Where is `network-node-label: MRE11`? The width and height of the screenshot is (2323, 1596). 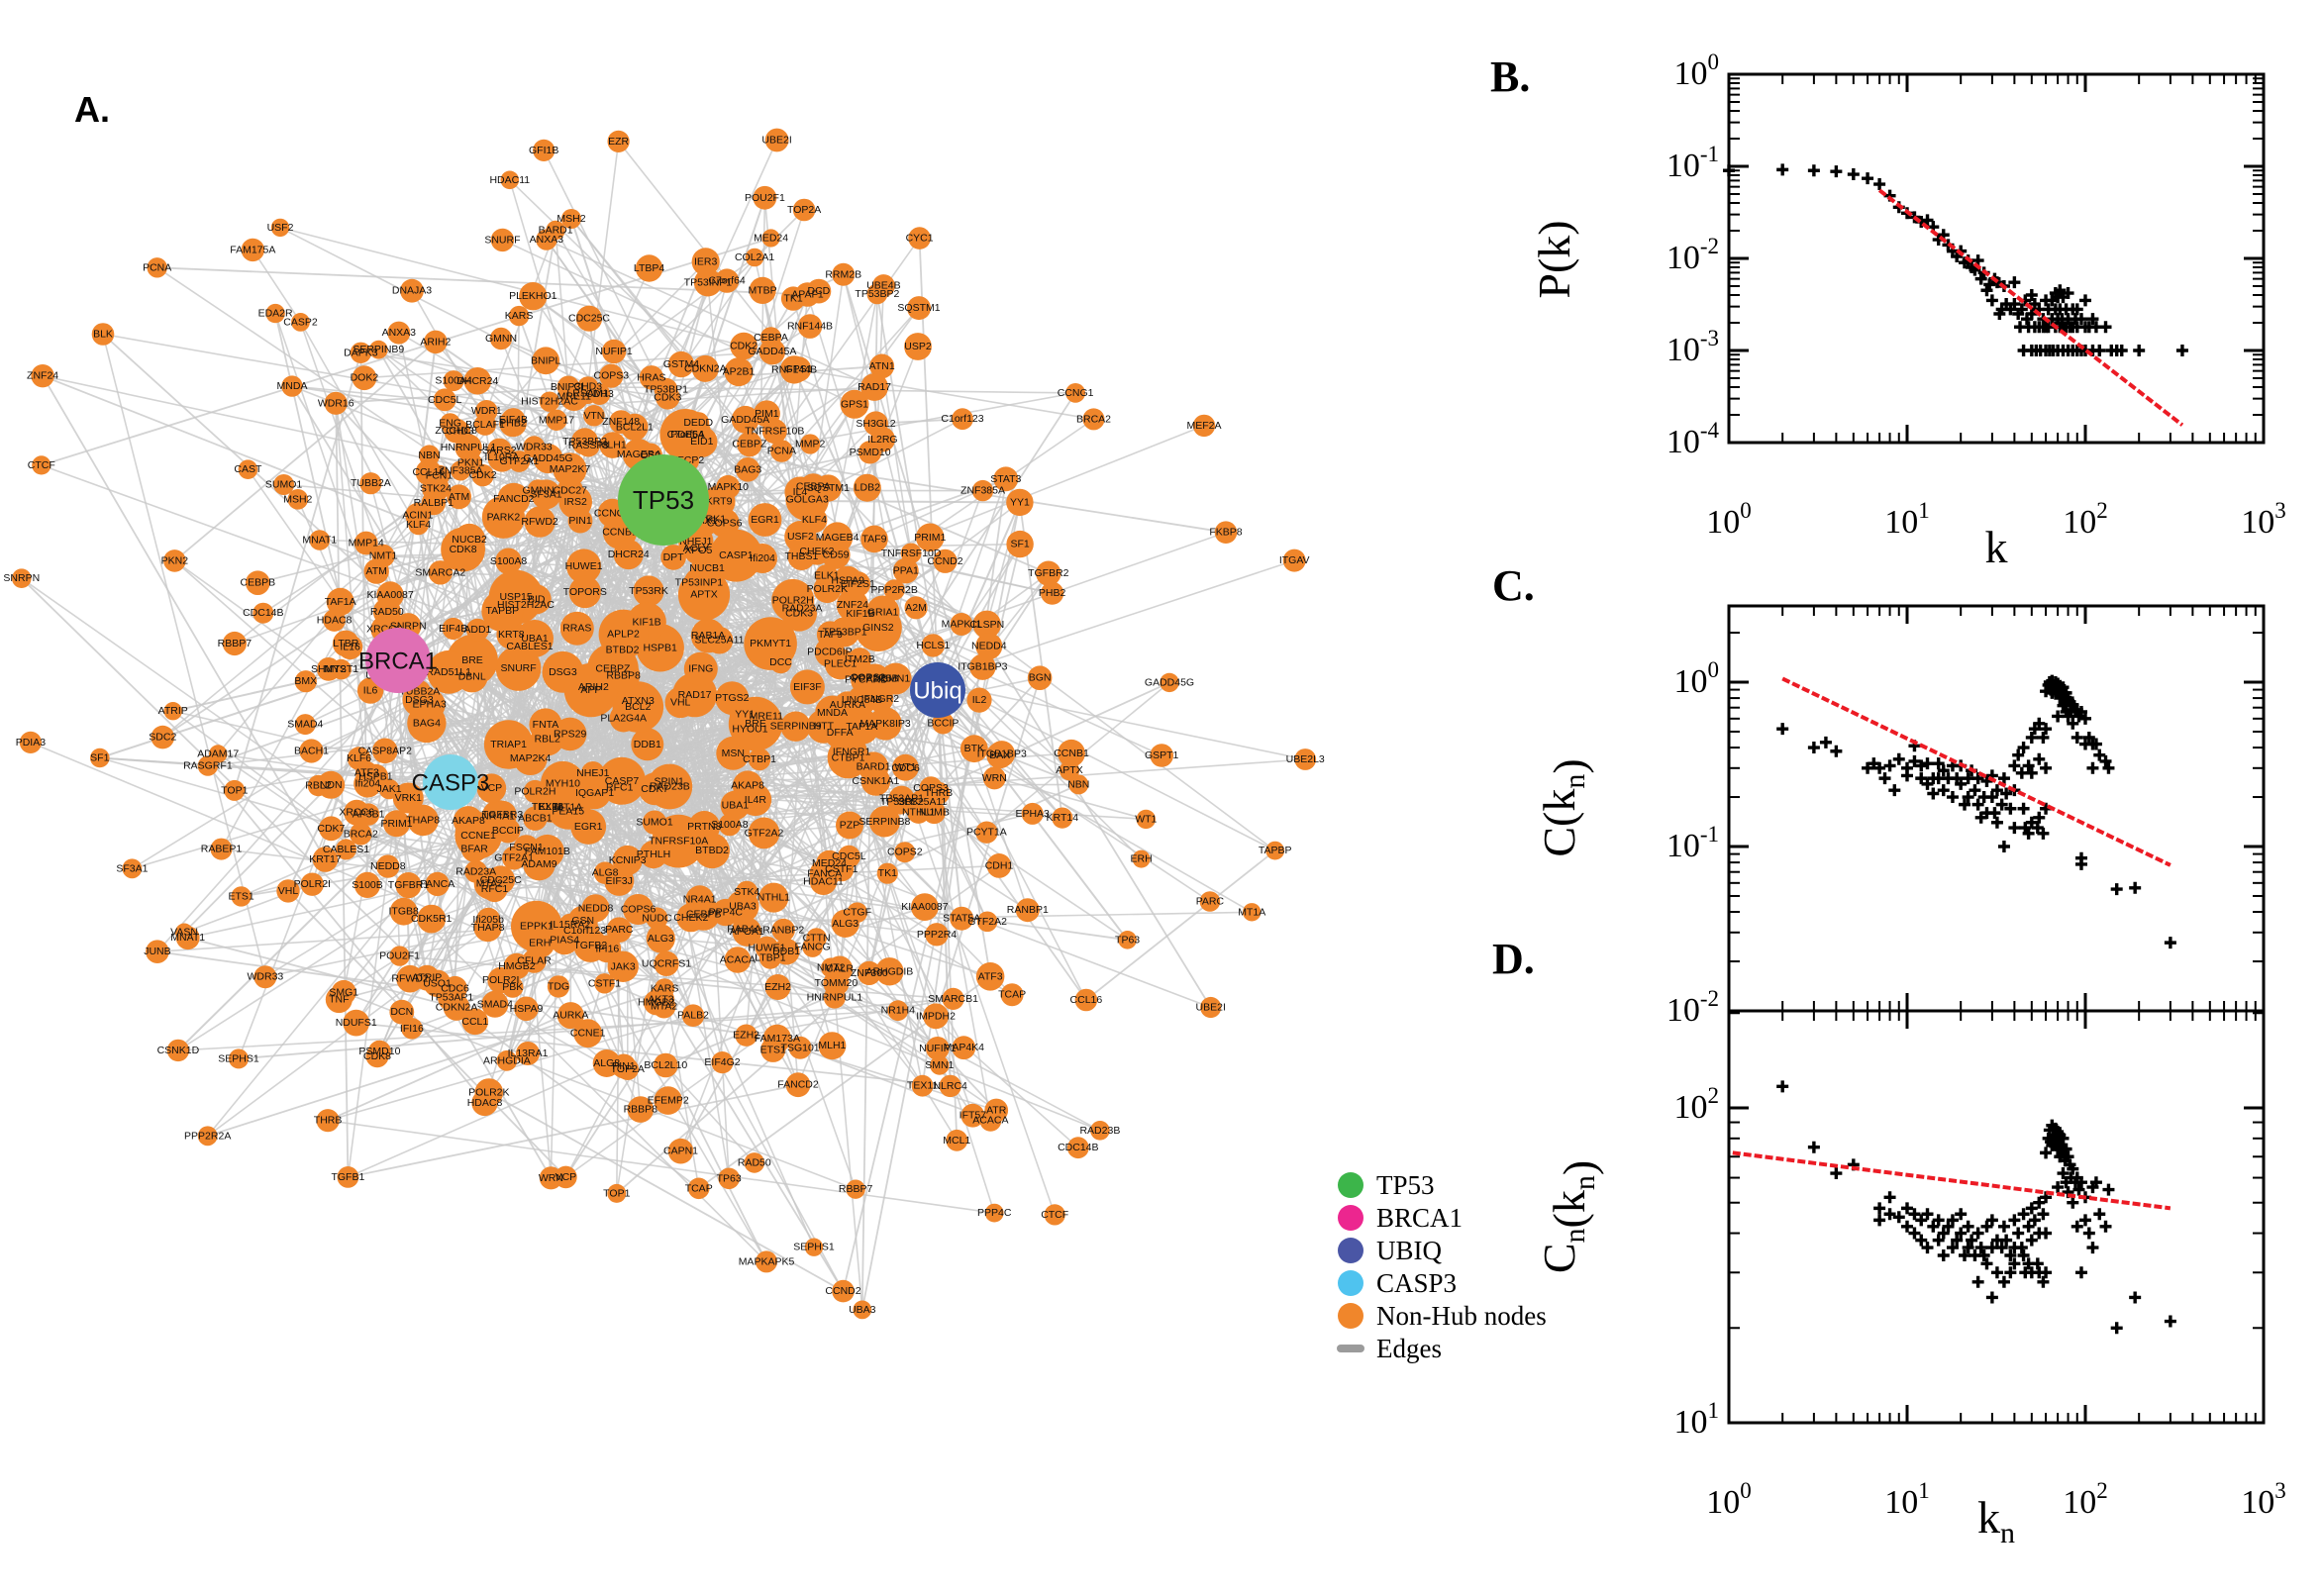
network-node-label: MRE11 is located at coordinates (574, 397).